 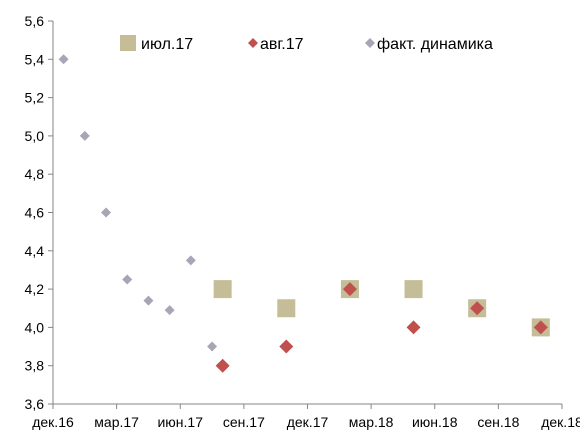 I want to click on legend-label: факт. динамика, so click(x=435, y=44).